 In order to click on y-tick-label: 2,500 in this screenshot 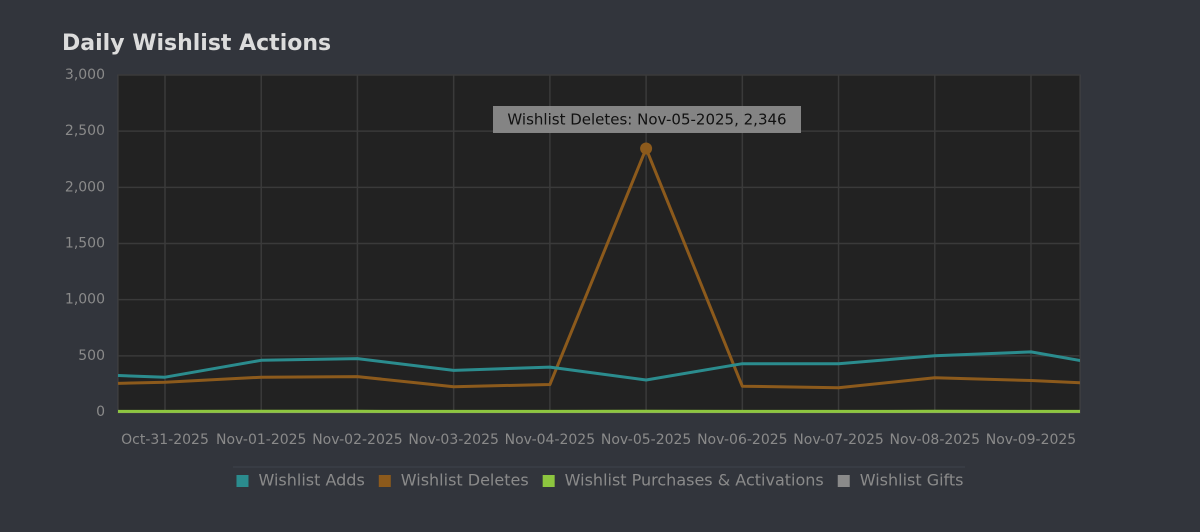, I will do `click(85, 131)`.